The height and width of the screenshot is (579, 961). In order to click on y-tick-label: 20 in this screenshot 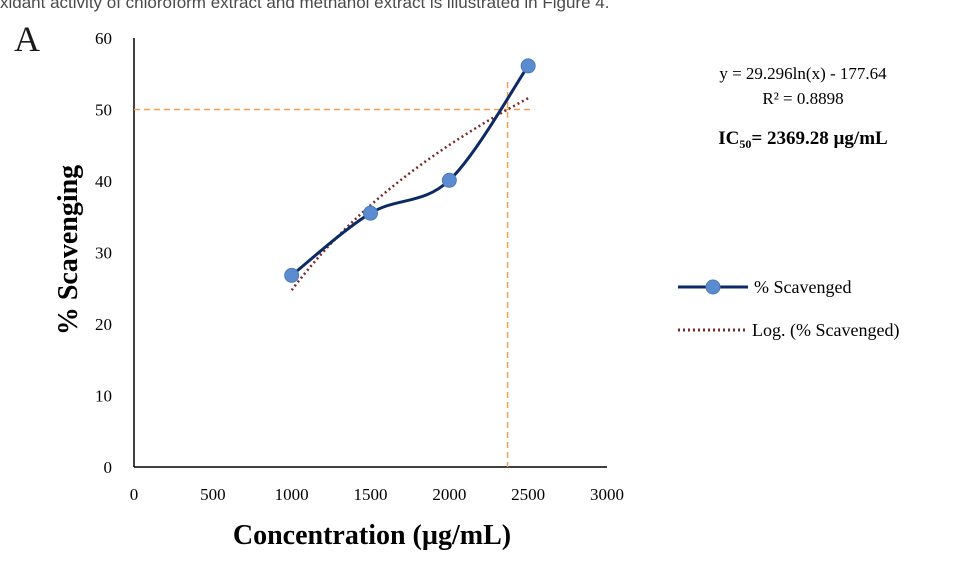, I will do `click(103, 324)`.